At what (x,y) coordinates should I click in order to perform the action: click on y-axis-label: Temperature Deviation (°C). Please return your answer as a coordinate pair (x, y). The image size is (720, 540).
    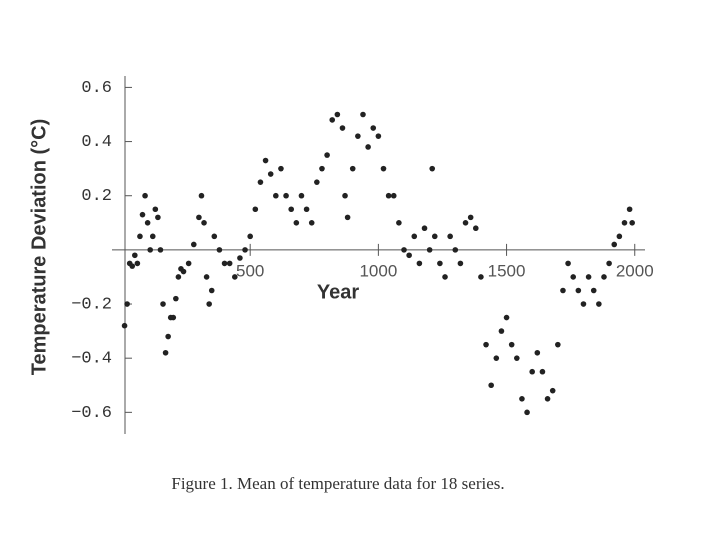
    Looking at the image, I should click on (39, 247).